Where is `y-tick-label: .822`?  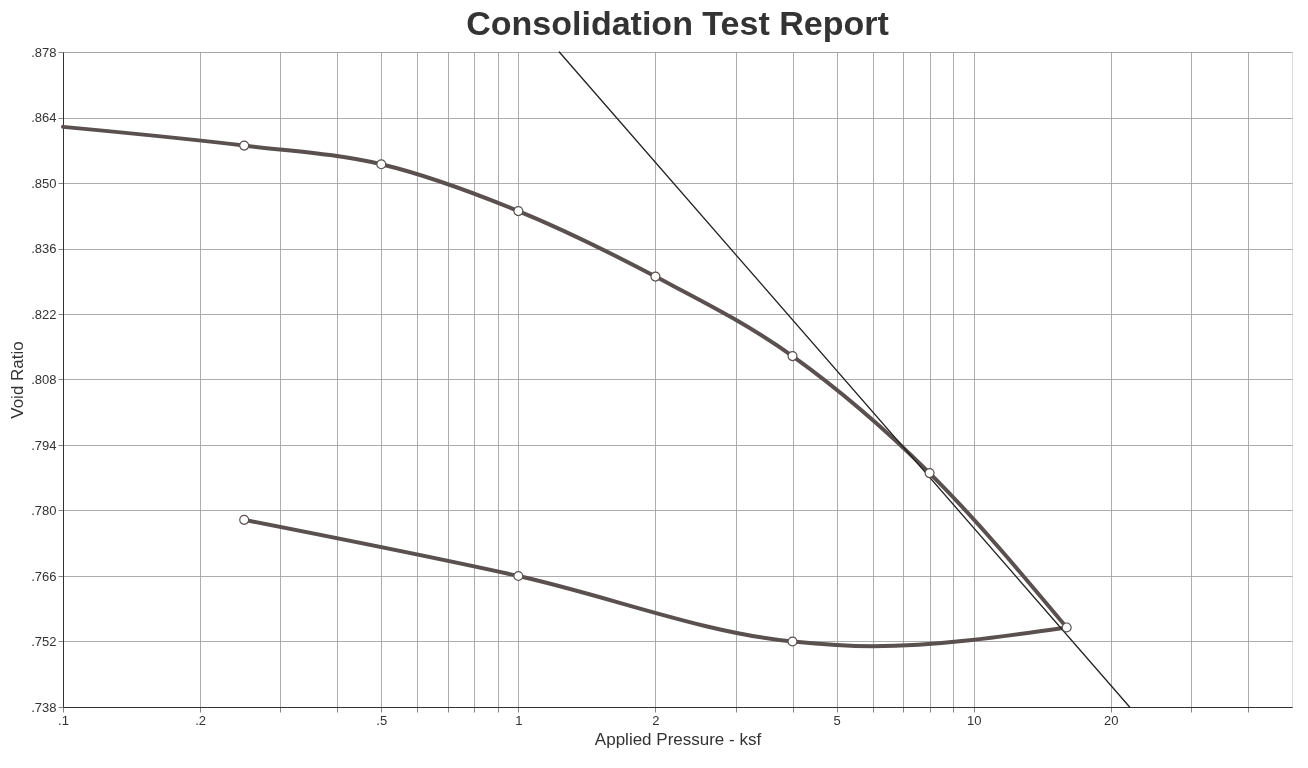
y-tick-label: .822 is located at coordinates (44, 314).